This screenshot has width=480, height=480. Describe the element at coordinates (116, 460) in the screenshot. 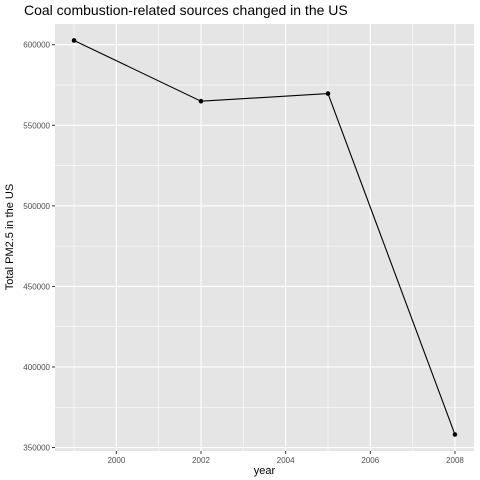

I see `x-tick-label: 2000` at that location.